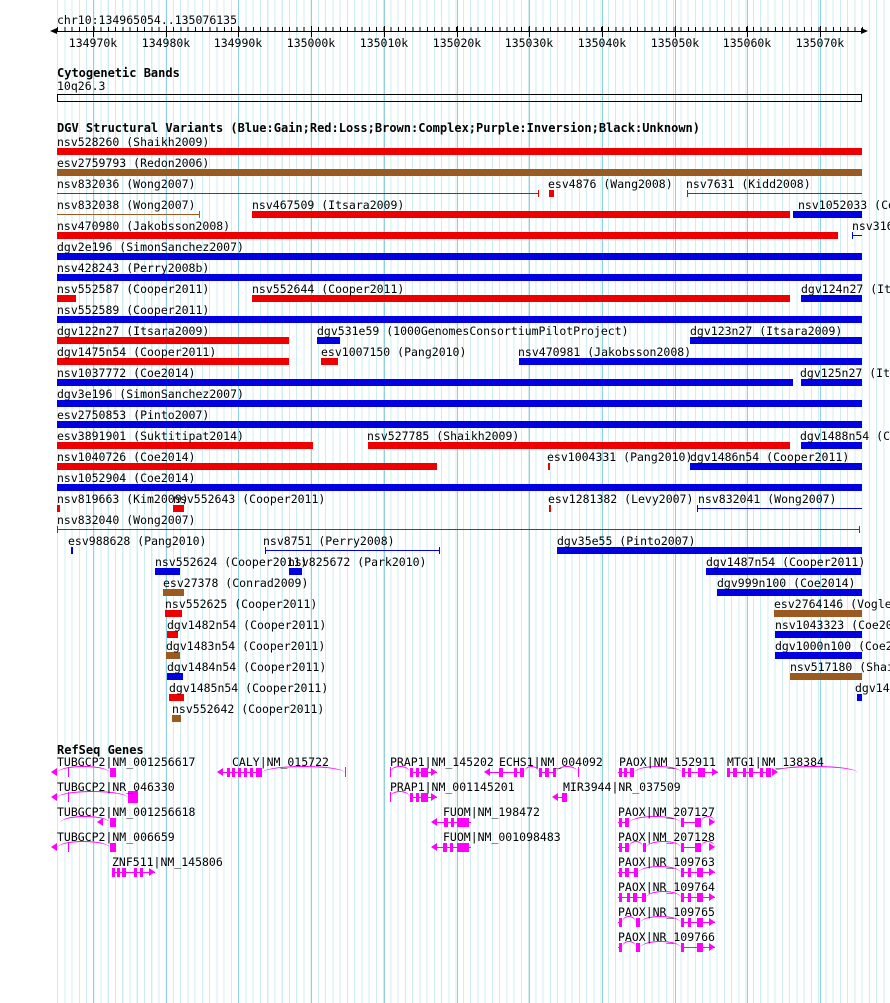  I want to click on variant-label: dgv3e196 (SimonSanchez2007), so click(150, 394).